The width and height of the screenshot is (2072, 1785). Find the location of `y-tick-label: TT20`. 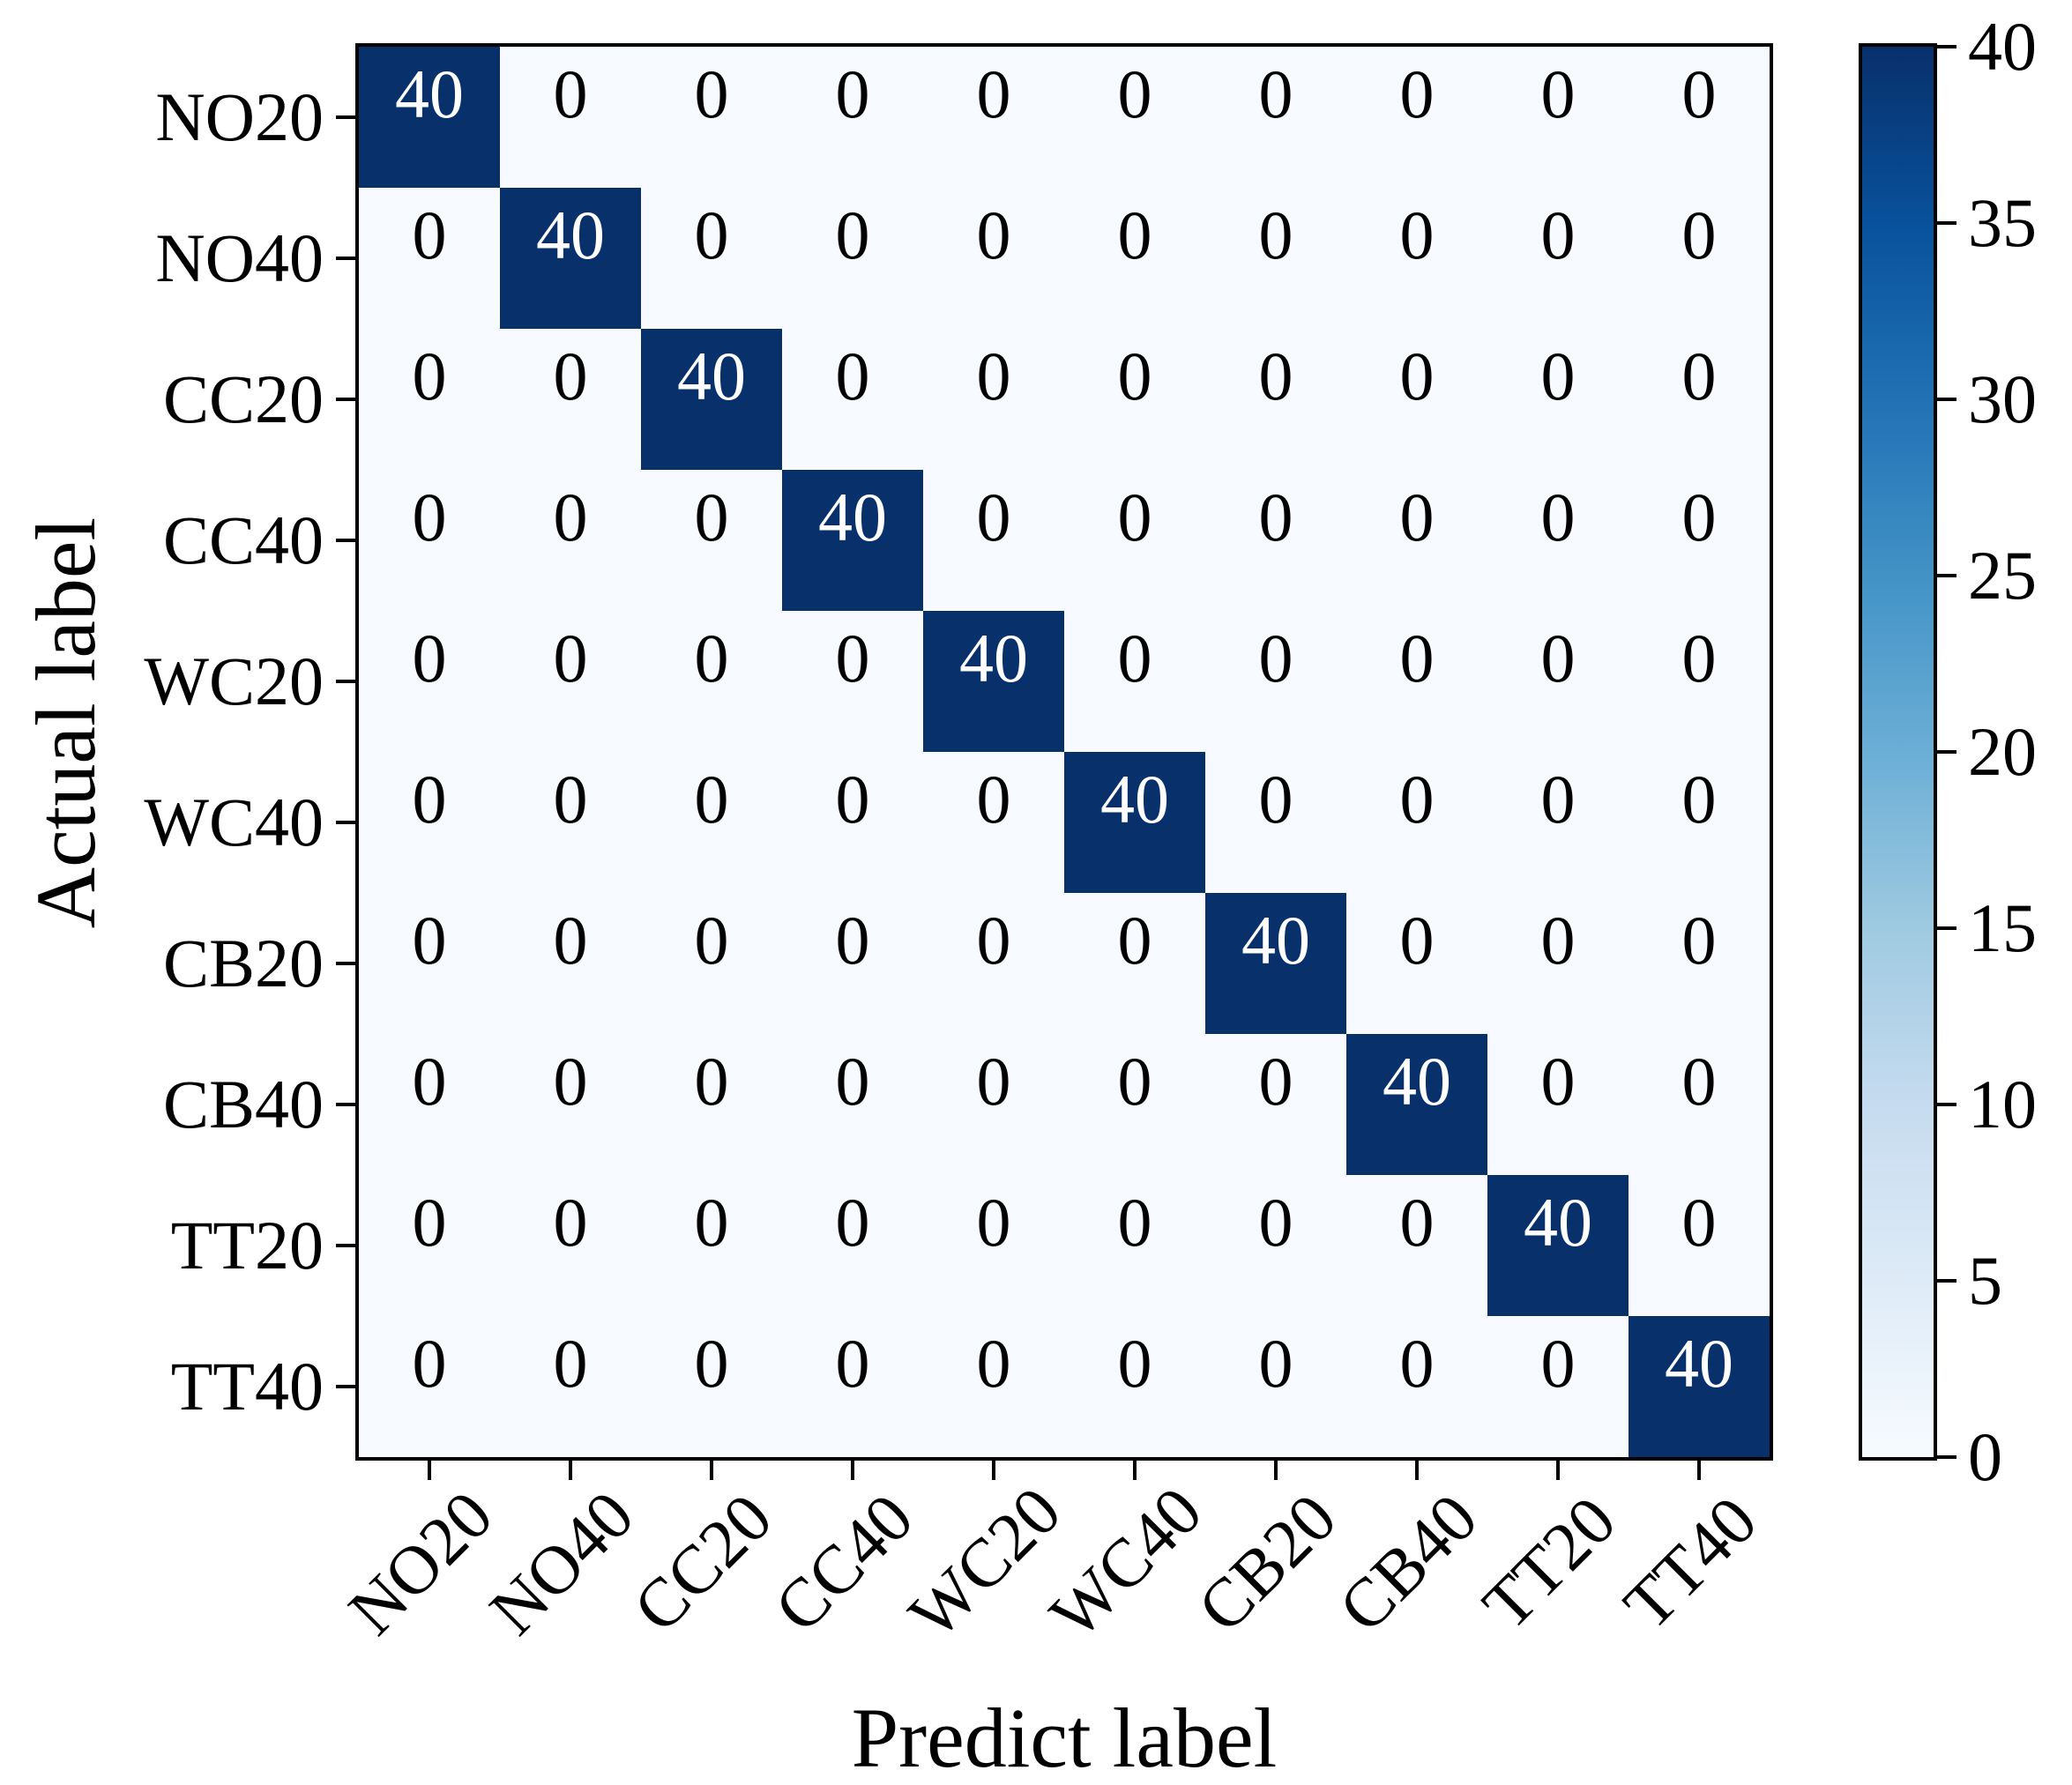

y-tick-label: TT20 is located at coordinates (247, 1245).